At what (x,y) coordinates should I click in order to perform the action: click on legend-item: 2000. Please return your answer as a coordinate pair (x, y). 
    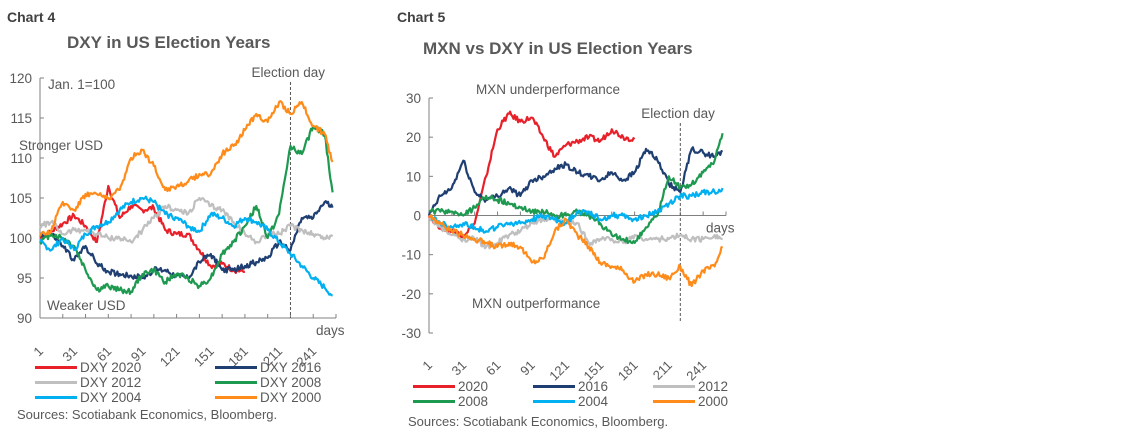
    Looking at the image, I should click on (690, 401).